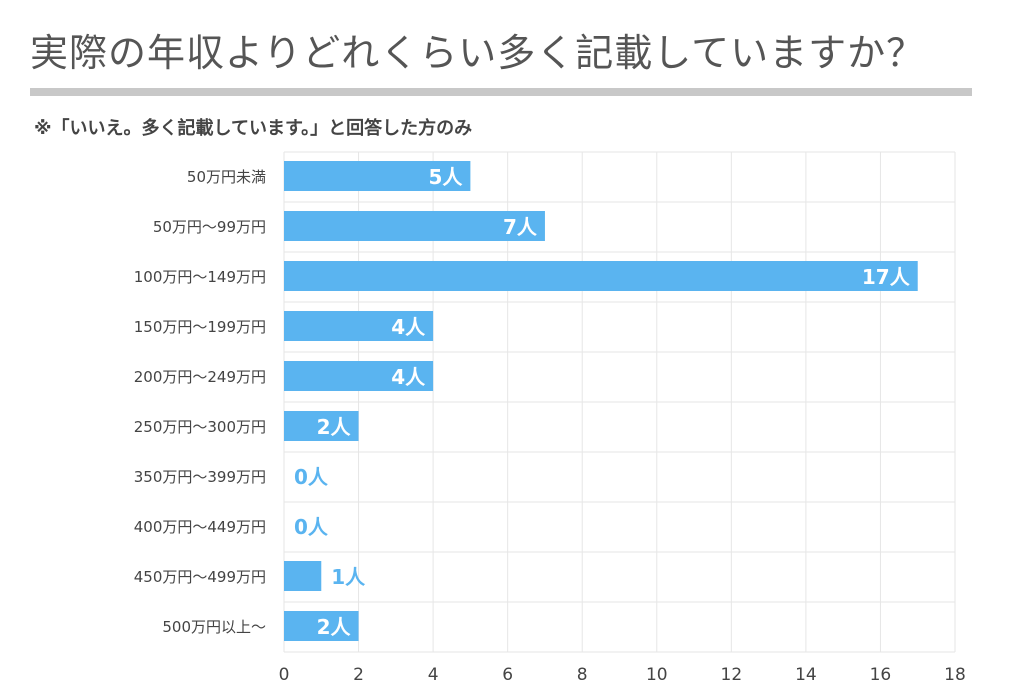 This screenshot has height=700, width=1024. I want to click on category-label: 400万円〜449万円, so click(200, 527).